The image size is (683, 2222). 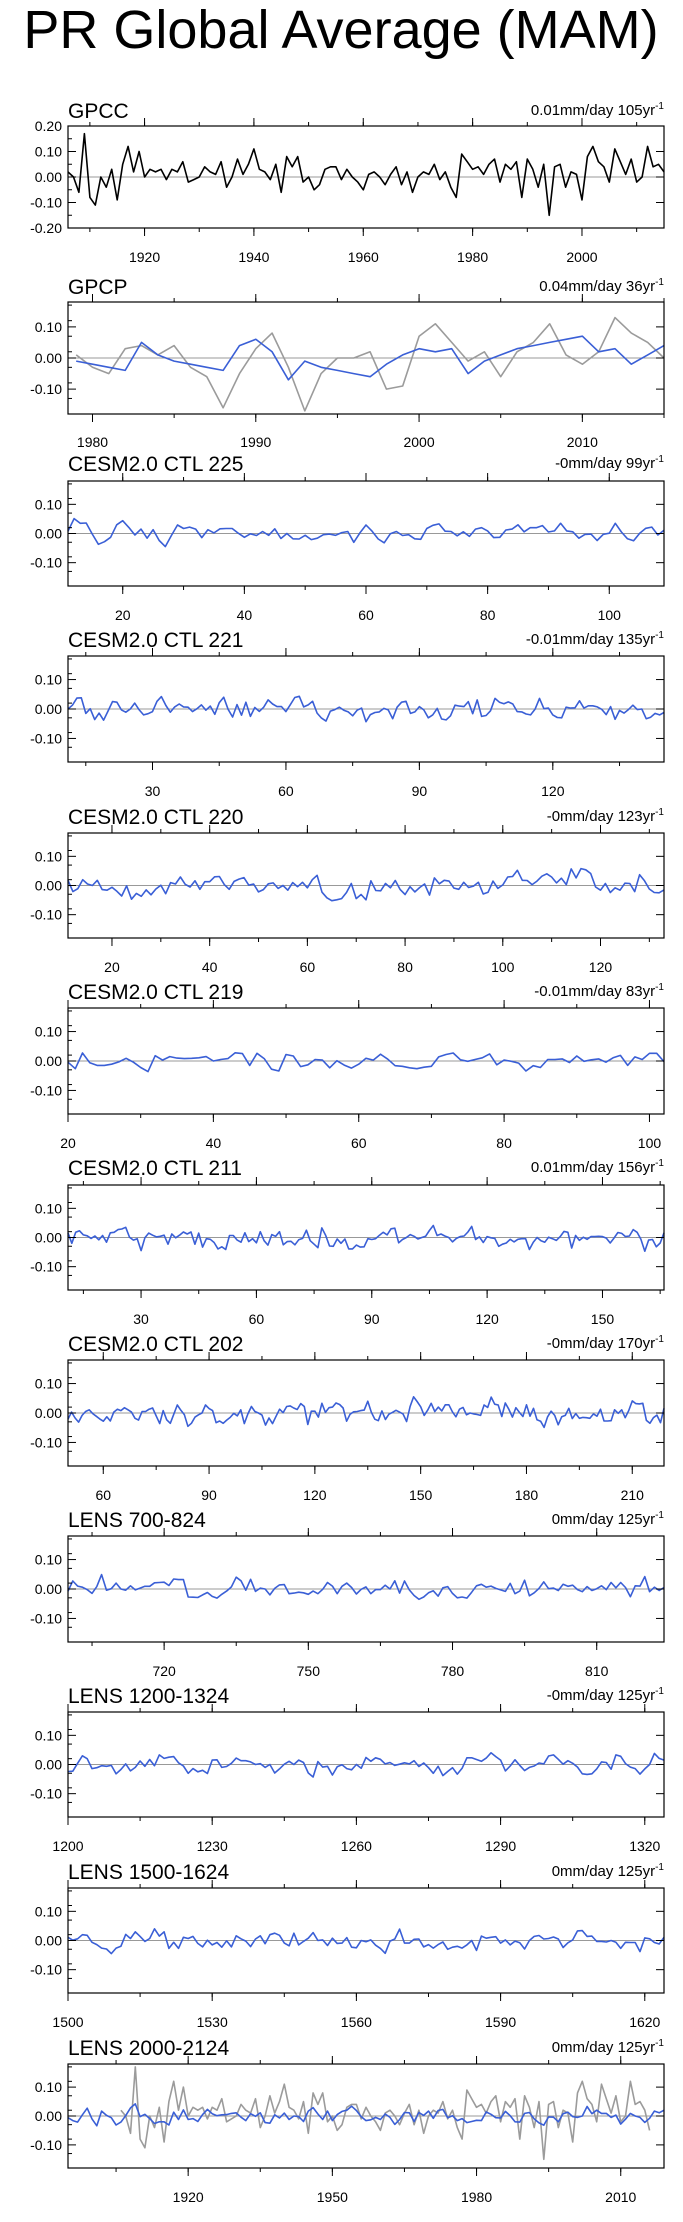 I want to click on trend-label: -0.01mm/day 135yr-1, so click(x=595, y=639).